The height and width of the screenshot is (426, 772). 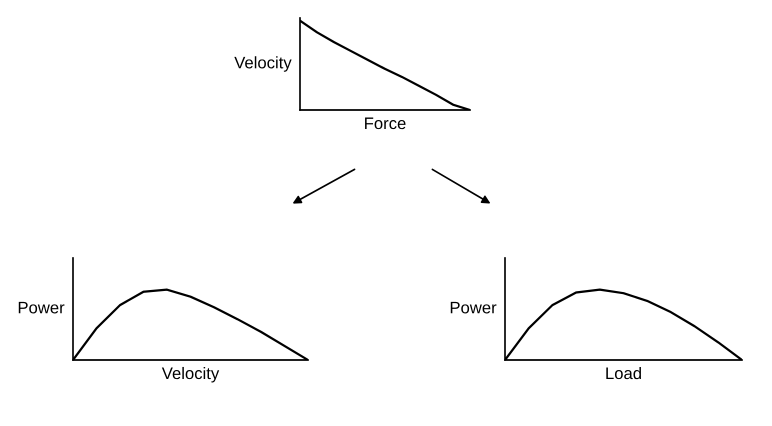 I want to click on x-axis-title: Load, so click(x=623, y=373).